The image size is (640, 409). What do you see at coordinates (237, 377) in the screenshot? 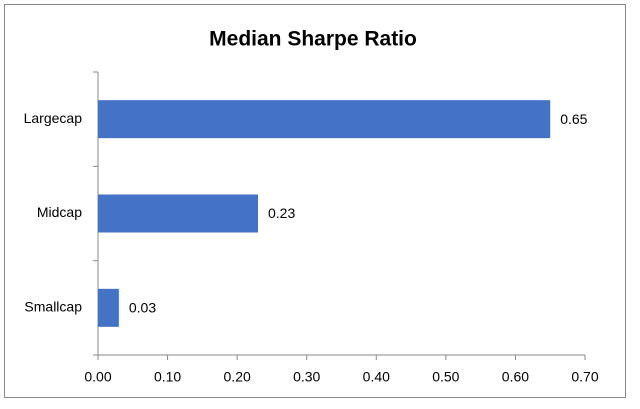
I see `x-tick-label: 0.20` at bounding box center [237, 377].